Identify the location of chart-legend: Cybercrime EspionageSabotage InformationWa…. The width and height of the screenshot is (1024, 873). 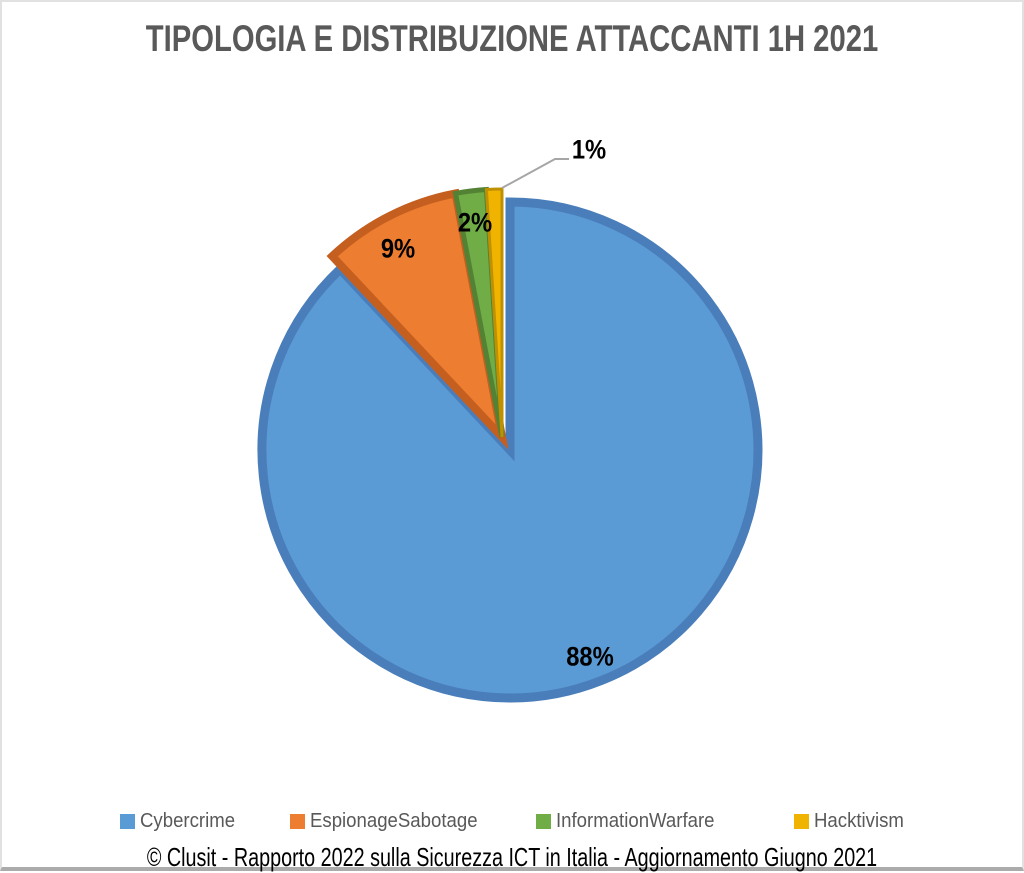
(512, 821).